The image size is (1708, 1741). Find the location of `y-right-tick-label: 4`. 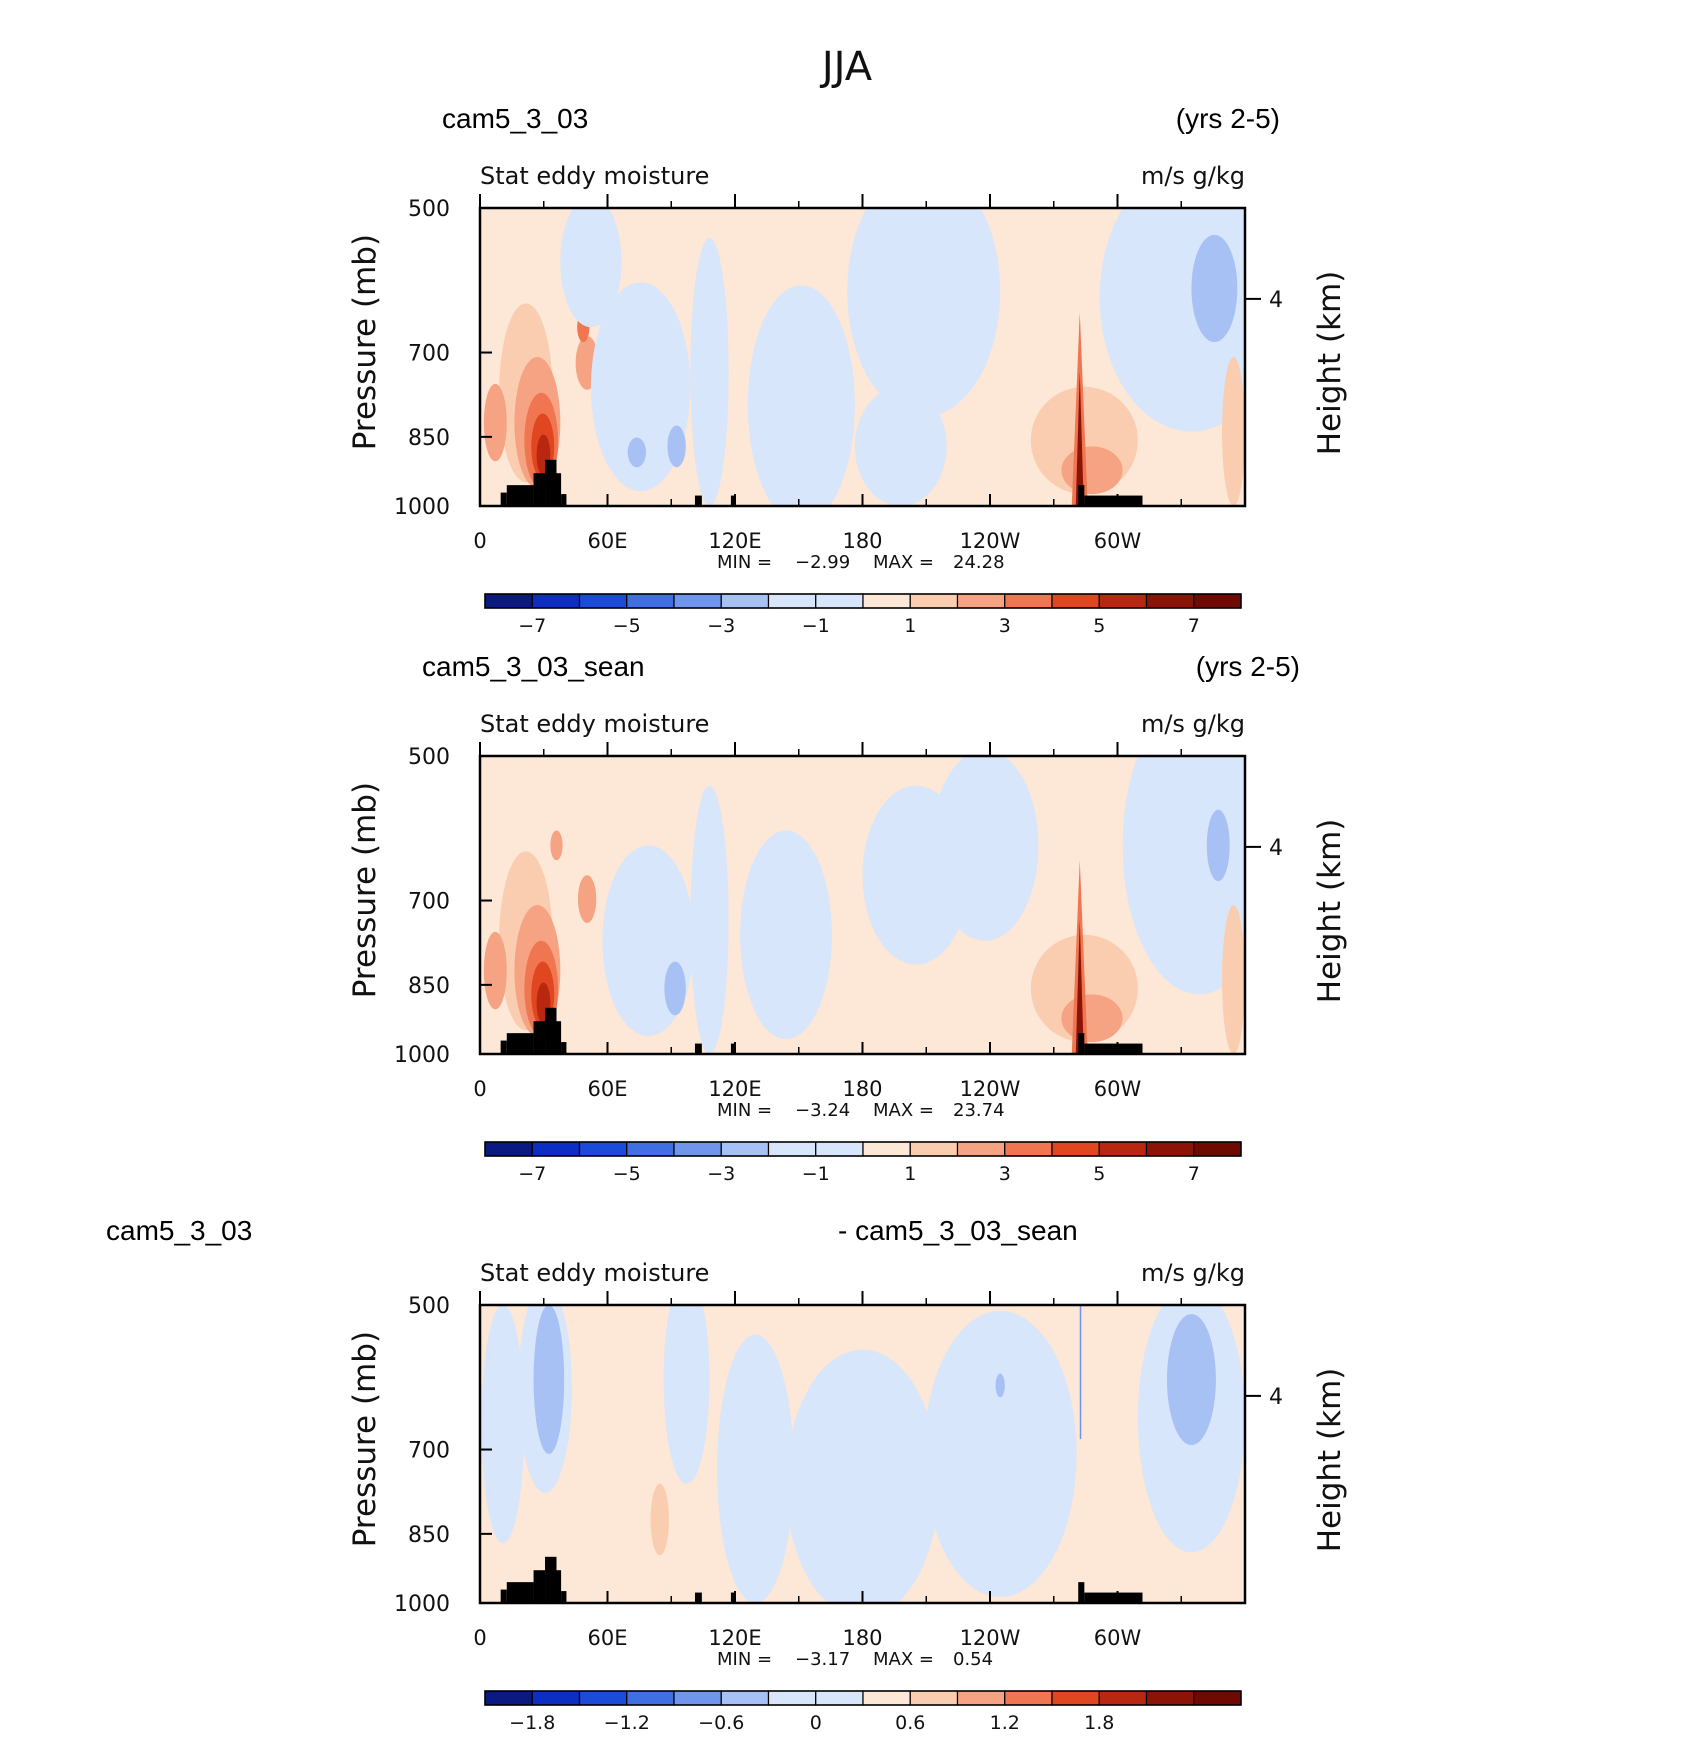

y-right-tick-label: 4 is located at coordinates (1276, 1397).